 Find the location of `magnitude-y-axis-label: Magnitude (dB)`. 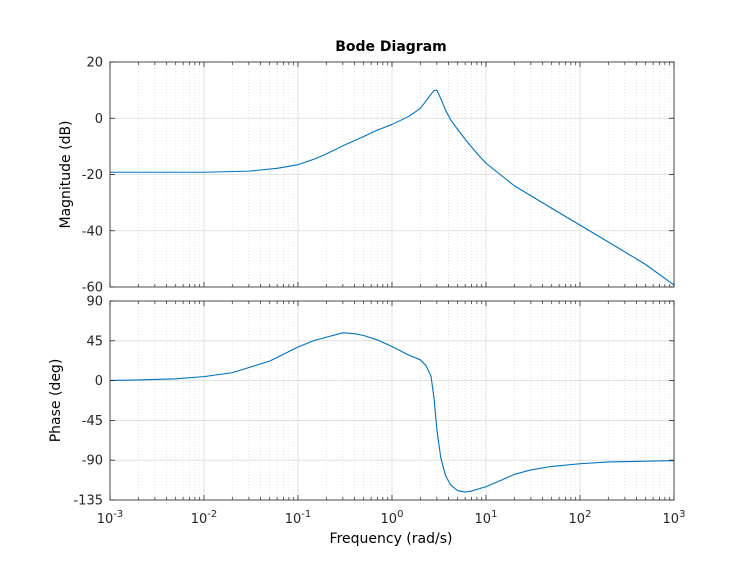

magnitude-y-axis-label: Magnitude (dB) is located at coordinates (66, 174).